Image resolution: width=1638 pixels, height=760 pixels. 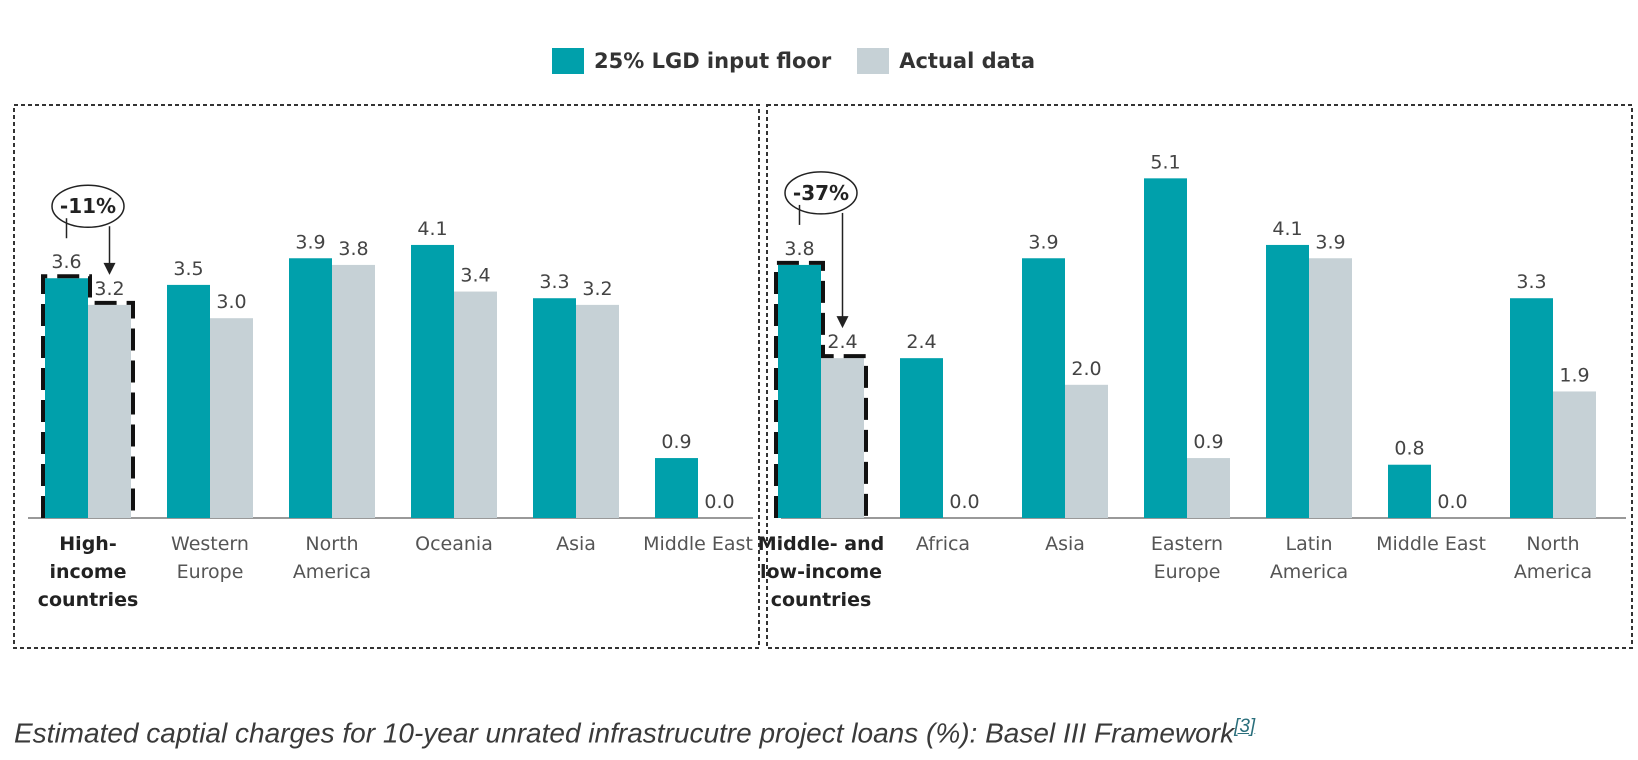 I want to click on annotation-arrow-head-middle-low-income, so click(x=842, y=322).